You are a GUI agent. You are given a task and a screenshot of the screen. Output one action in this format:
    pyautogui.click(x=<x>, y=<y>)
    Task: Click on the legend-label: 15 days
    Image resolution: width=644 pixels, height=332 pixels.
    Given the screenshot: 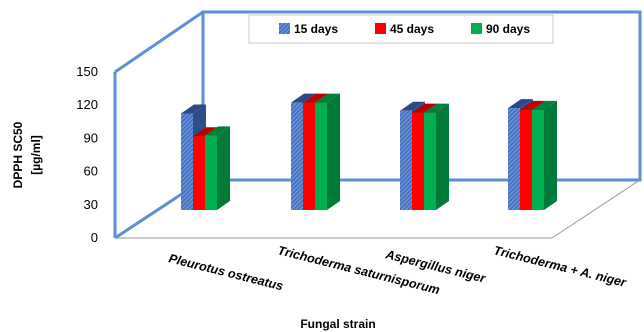 What is the action you would take?
    pyautogui.click(x=316, y=29)
    